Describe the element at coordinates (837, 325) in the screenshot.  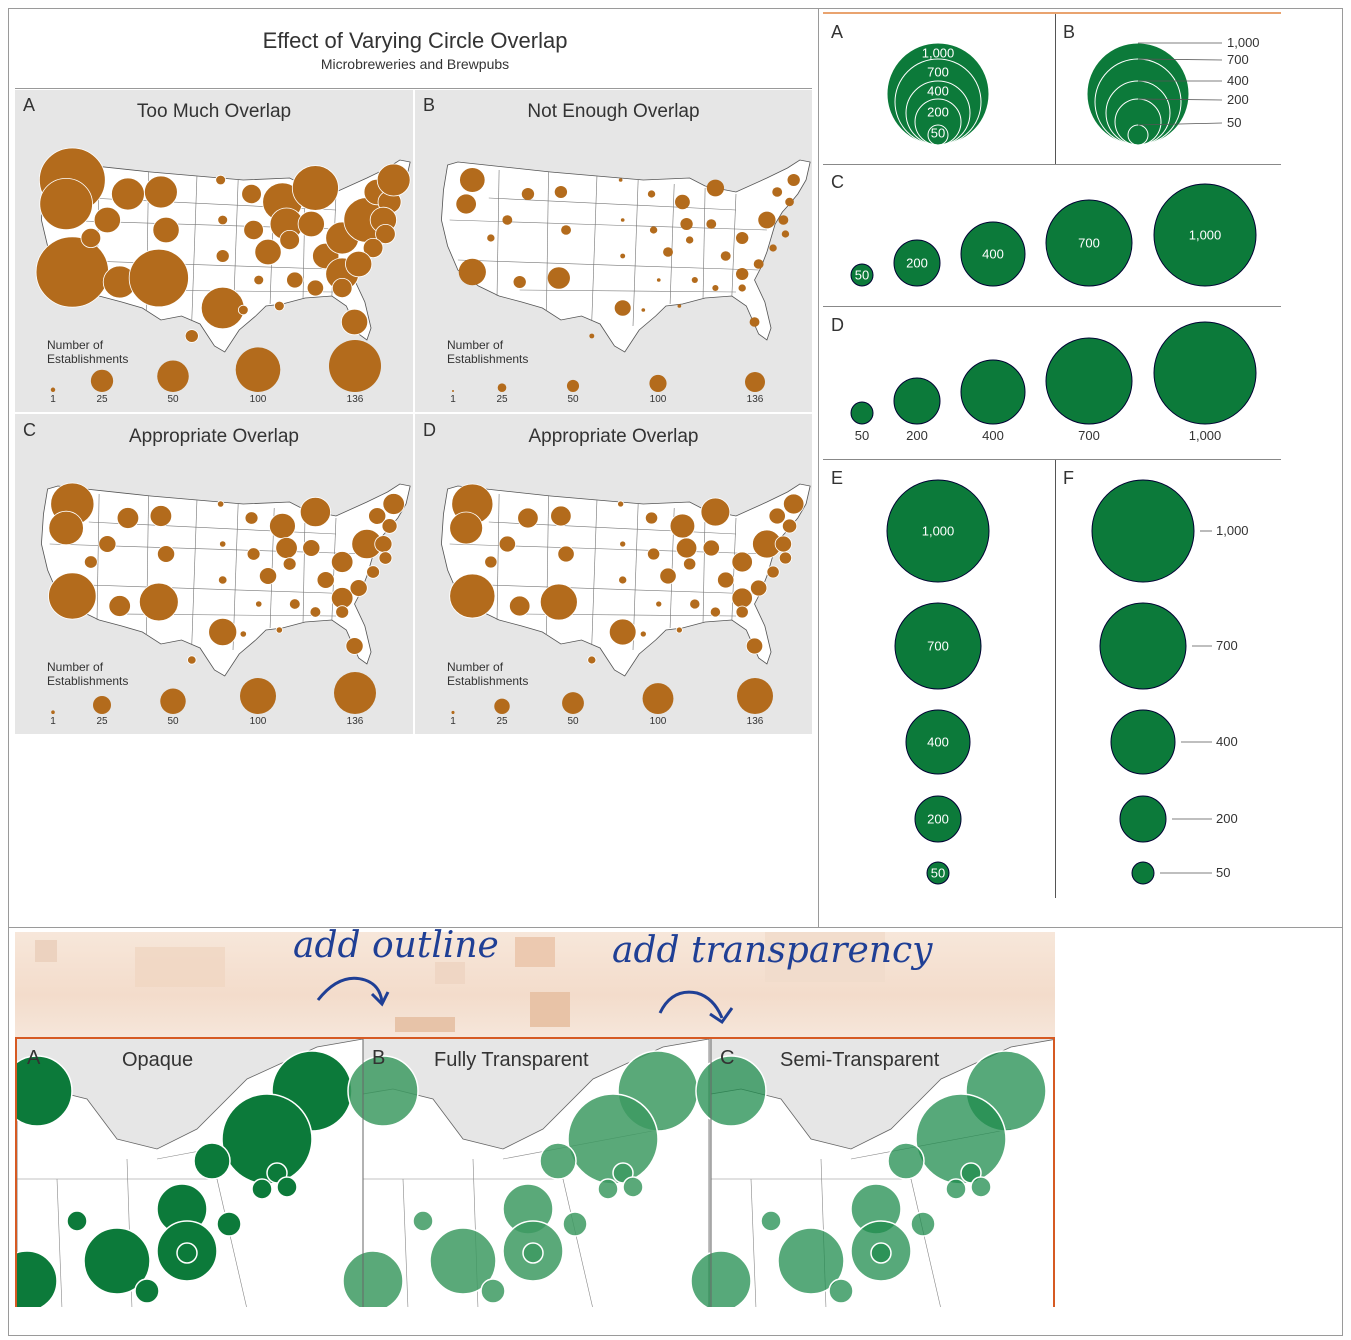
I see `legend-letter-d: D` at that location.